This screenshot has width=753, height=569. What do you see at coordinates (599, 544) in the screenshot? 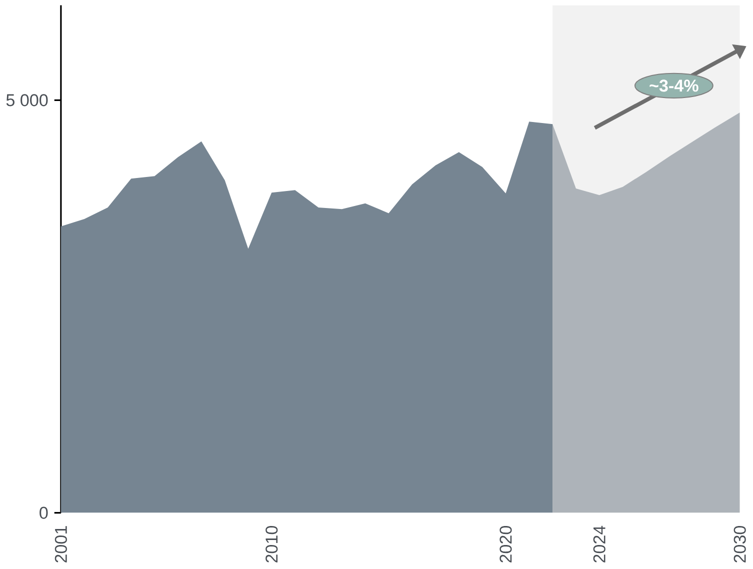
I see `x-tick-label: 2024` at bounding box center [599, 544].